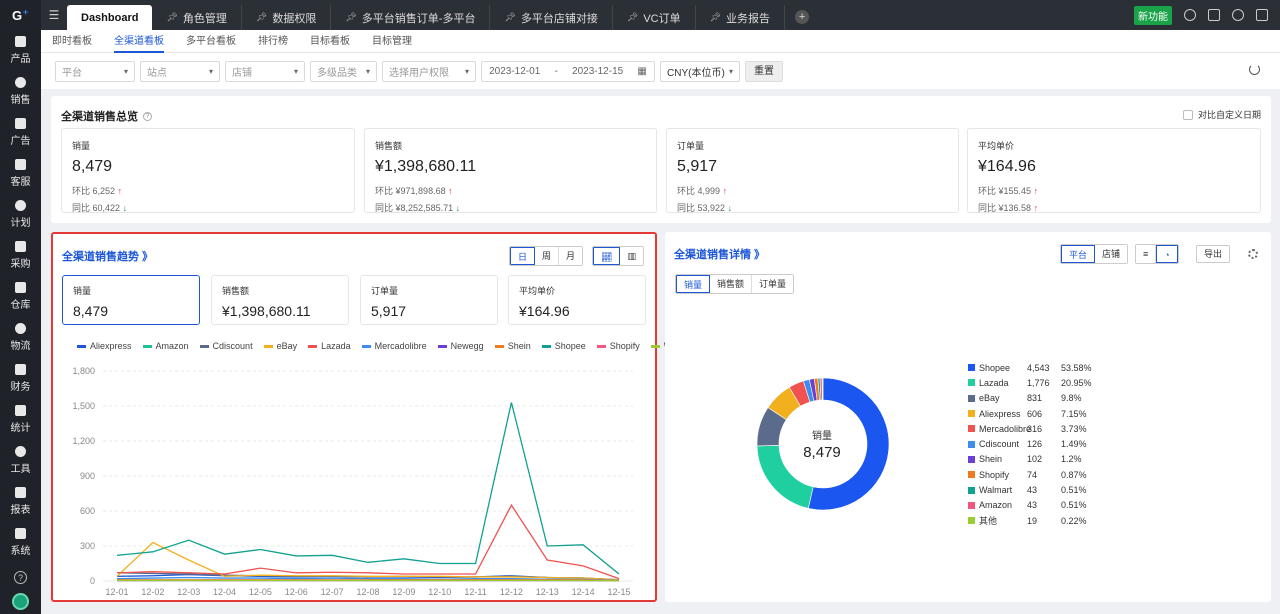 This screenshot has width=1280, height=614. What do you see at coordinates (20, 132) in the screenshot?
I see `sidebar-item-2: 广告` at bounding box center [20, 132].